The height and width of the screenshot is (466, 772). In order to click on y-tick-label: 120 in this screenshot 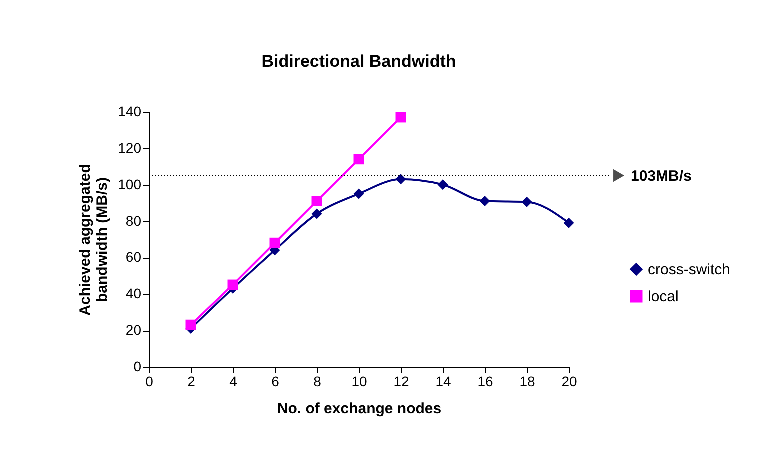, I will do `click(130, 148)`.